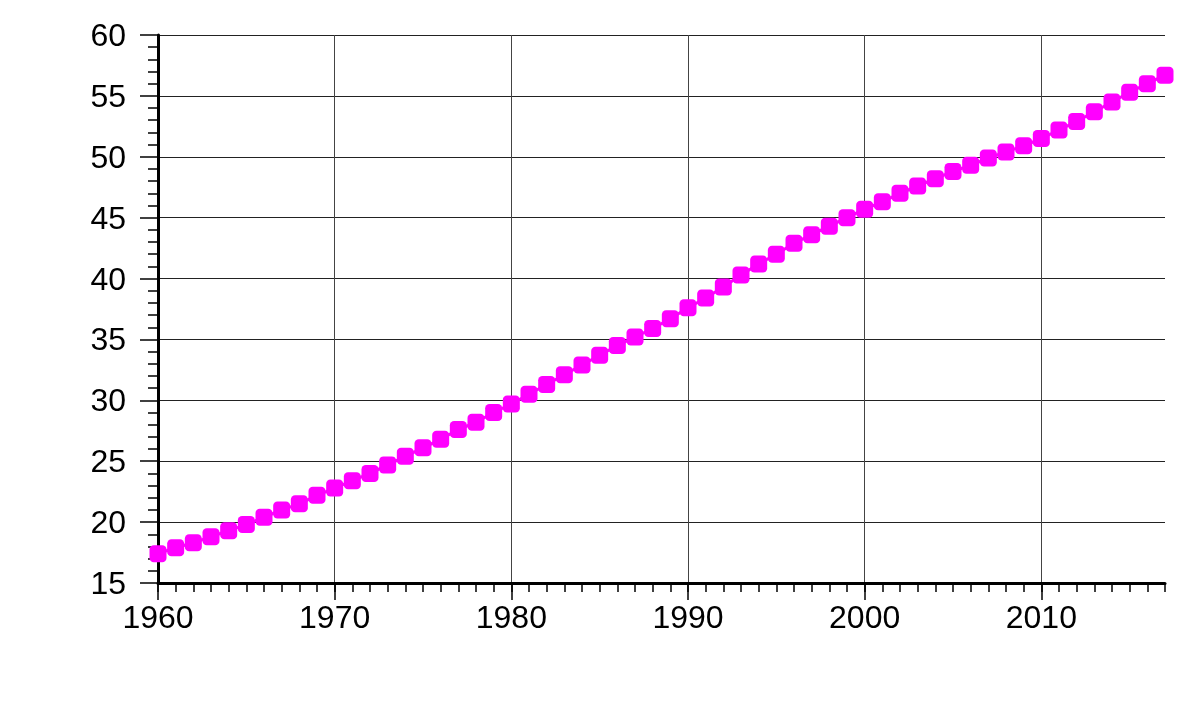 The height and width of the screenshot is (720, 1200). What do you see at coordinates (108, 95) in the screenshot?
I see `y-tick-label: 55` at bounding box center [108, 95].